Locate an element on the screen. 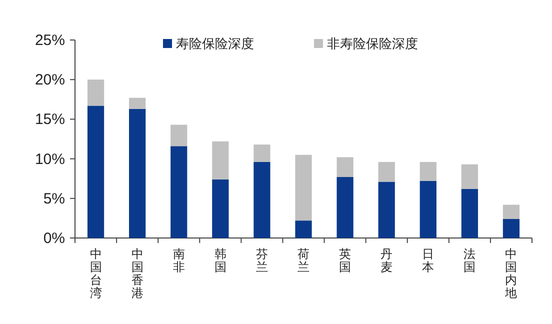 The image size is (552, 324). x-tick-label: 芬兰 is located at coordinates (262, 260).